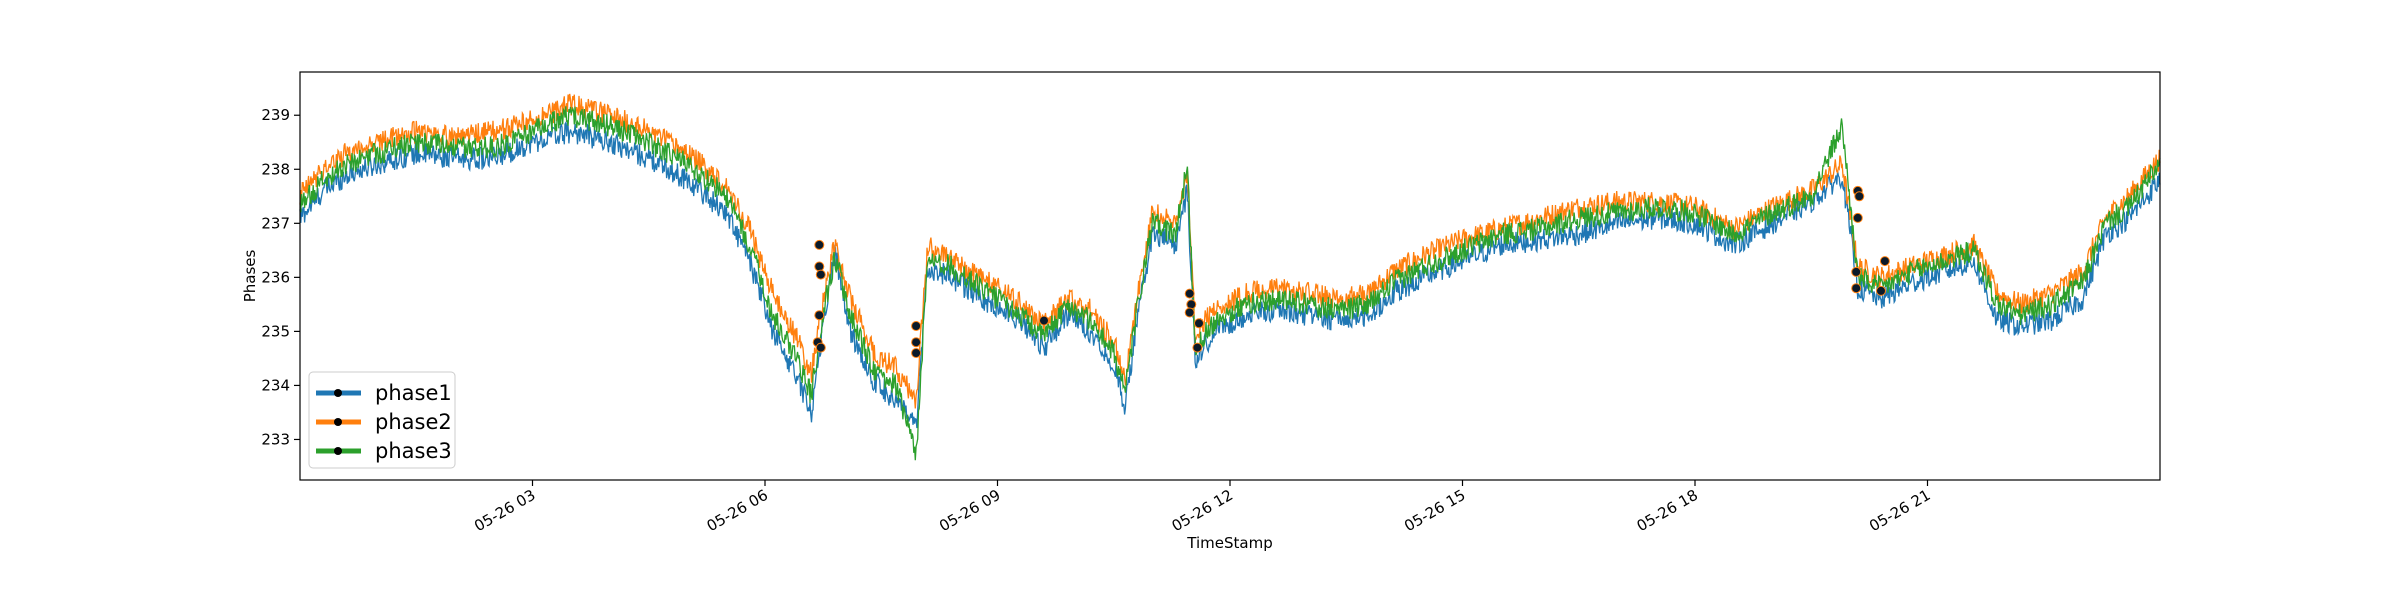 This screenshot has height=600, width=2400. What do you see at coordinates (338, 451) in the screenshot?
I see `legend-marker-phase3` at bounding box center [338, 451].